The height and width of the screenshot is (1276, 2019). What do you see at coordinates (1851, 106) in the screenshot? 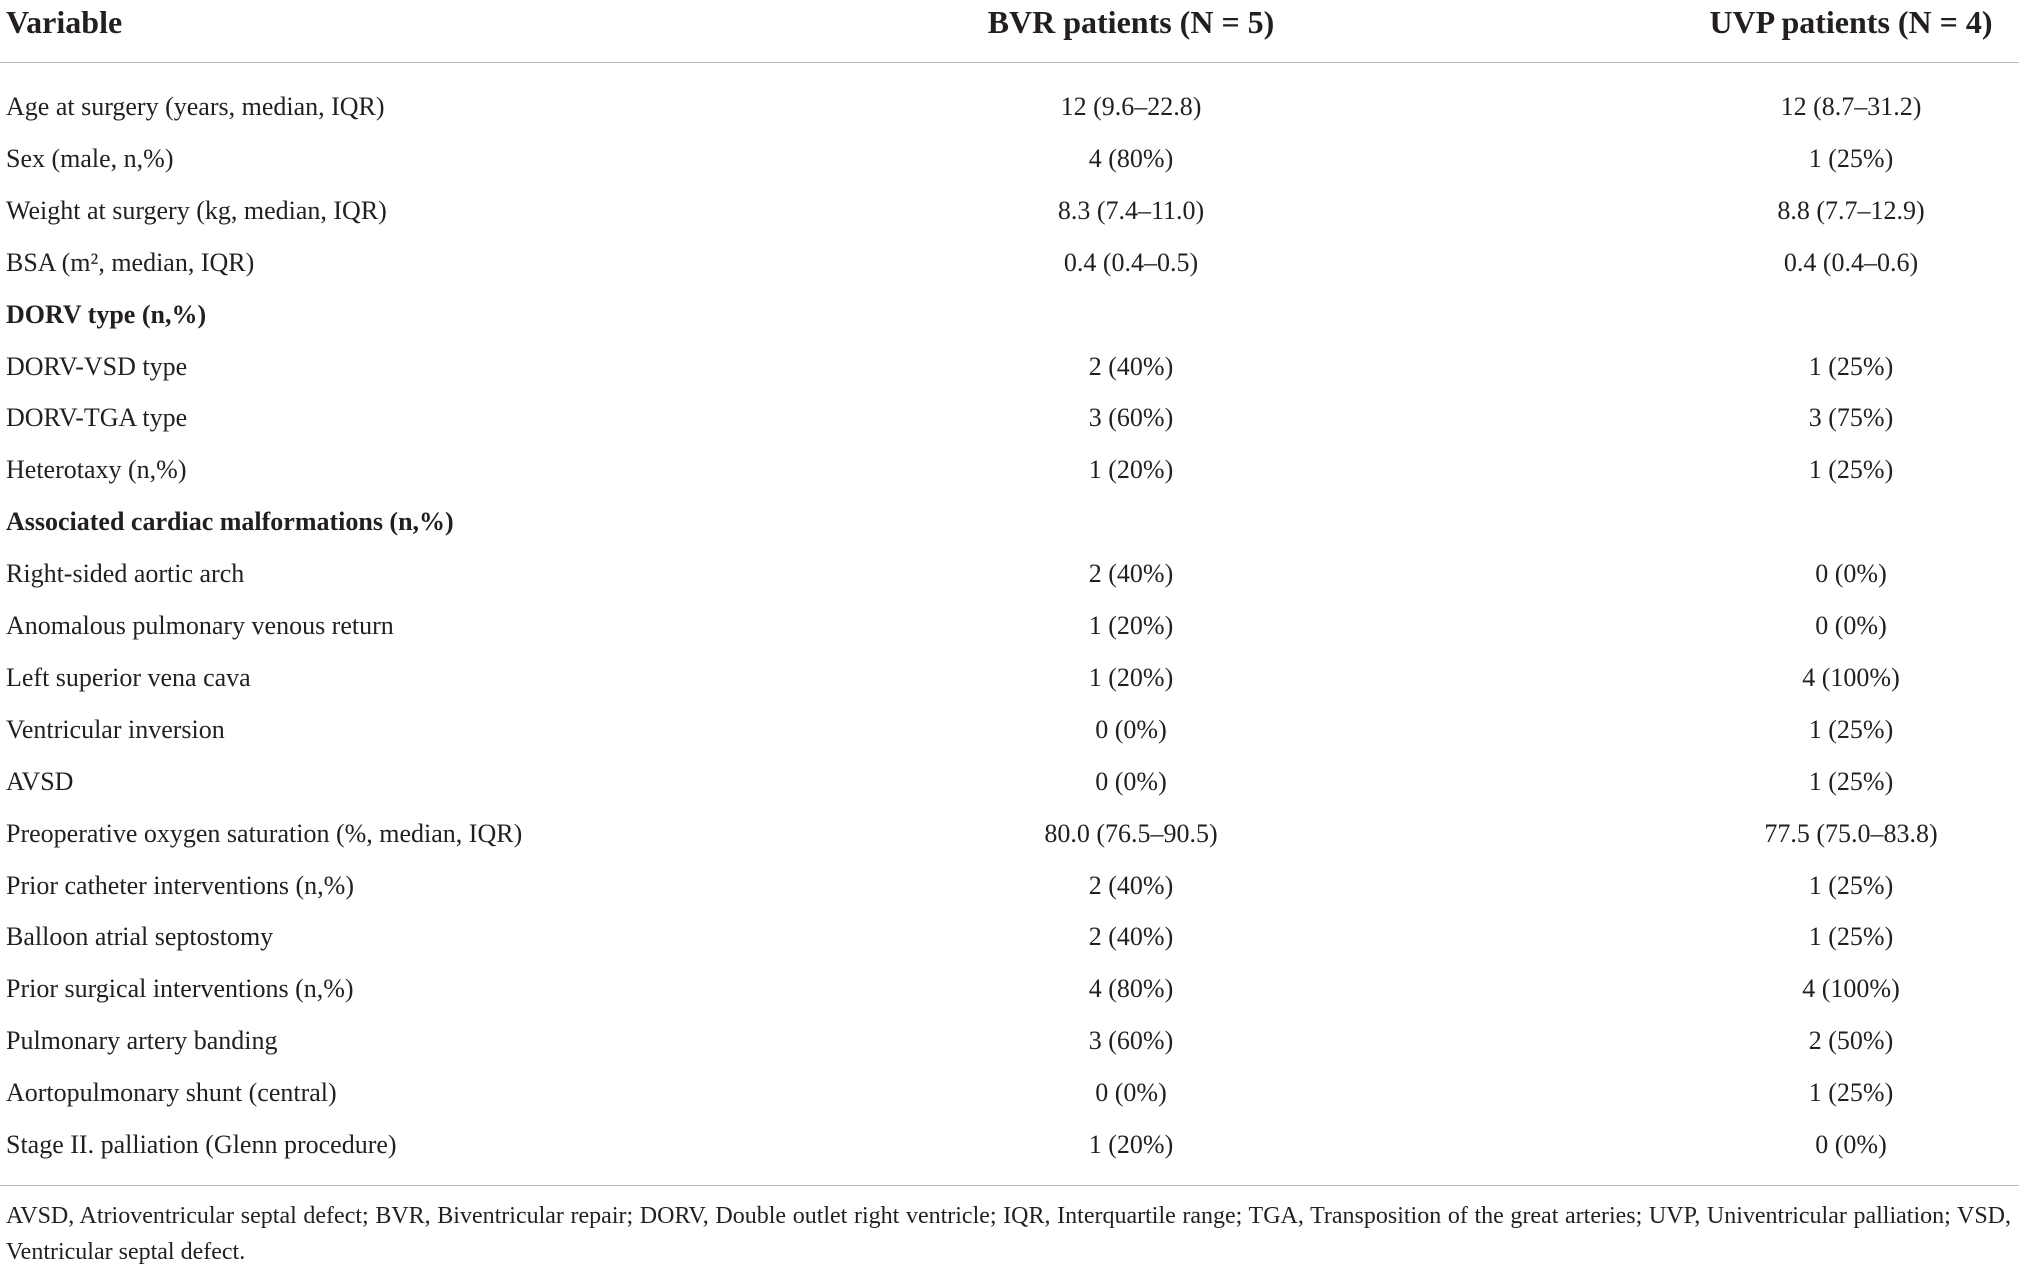
I see `uvp-cell: 12 (8.7–31.2)` at bounding box center [1851, 106].